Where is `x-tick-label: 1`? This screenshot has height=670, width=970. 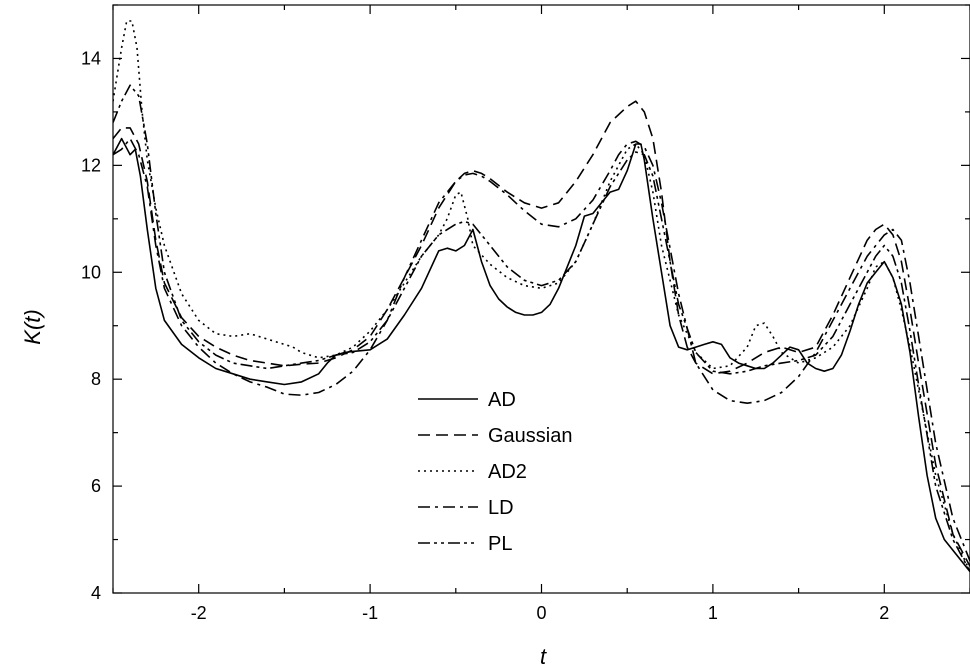 x-tick-label: 1 is located at coordinates (713, 613).